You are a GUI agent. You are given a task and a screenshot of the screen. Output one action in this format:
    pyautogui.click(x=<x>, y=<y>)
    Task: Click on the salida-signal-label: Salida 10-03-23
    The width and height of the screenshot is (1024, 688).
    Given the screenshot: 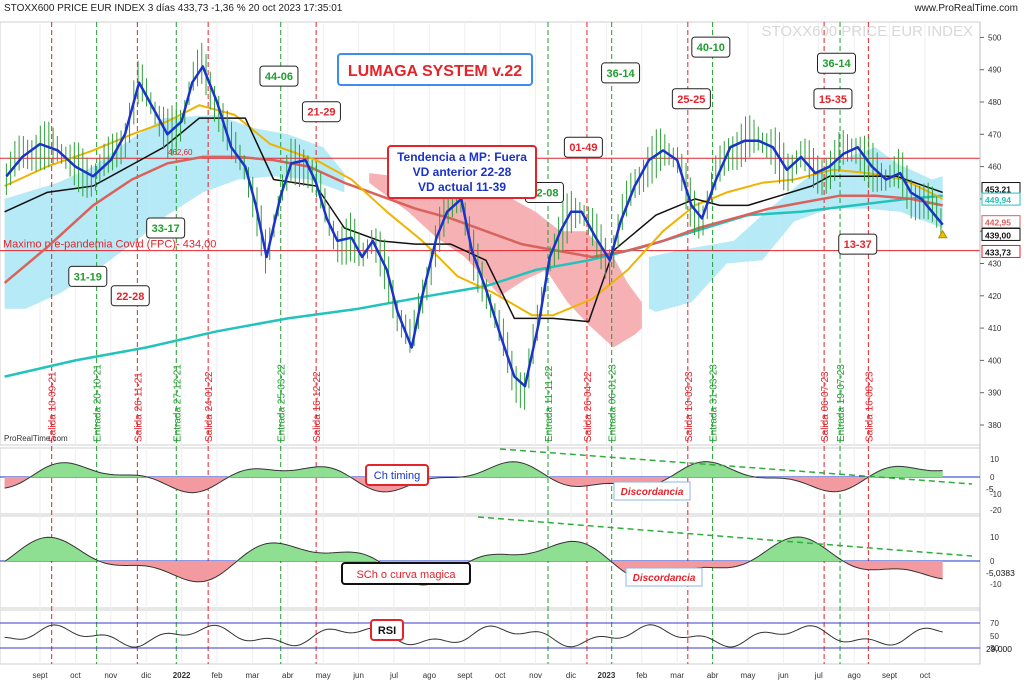 What is the action you would take?
    pyautogui.click(x=689, y=406)
    